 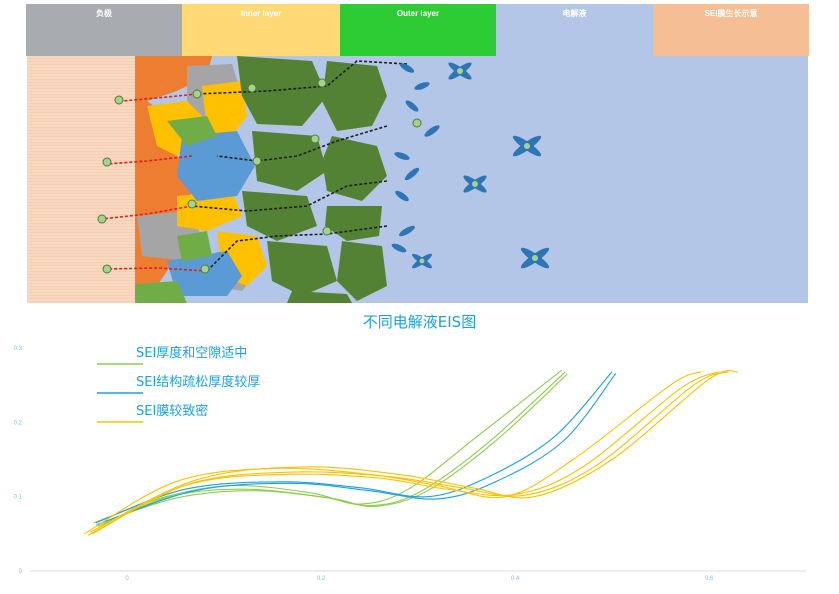 What do you see at coordinates (709, 579) in the screenshot?
I see `x-tick-label: 0.6` at bounding box center [709, 579].